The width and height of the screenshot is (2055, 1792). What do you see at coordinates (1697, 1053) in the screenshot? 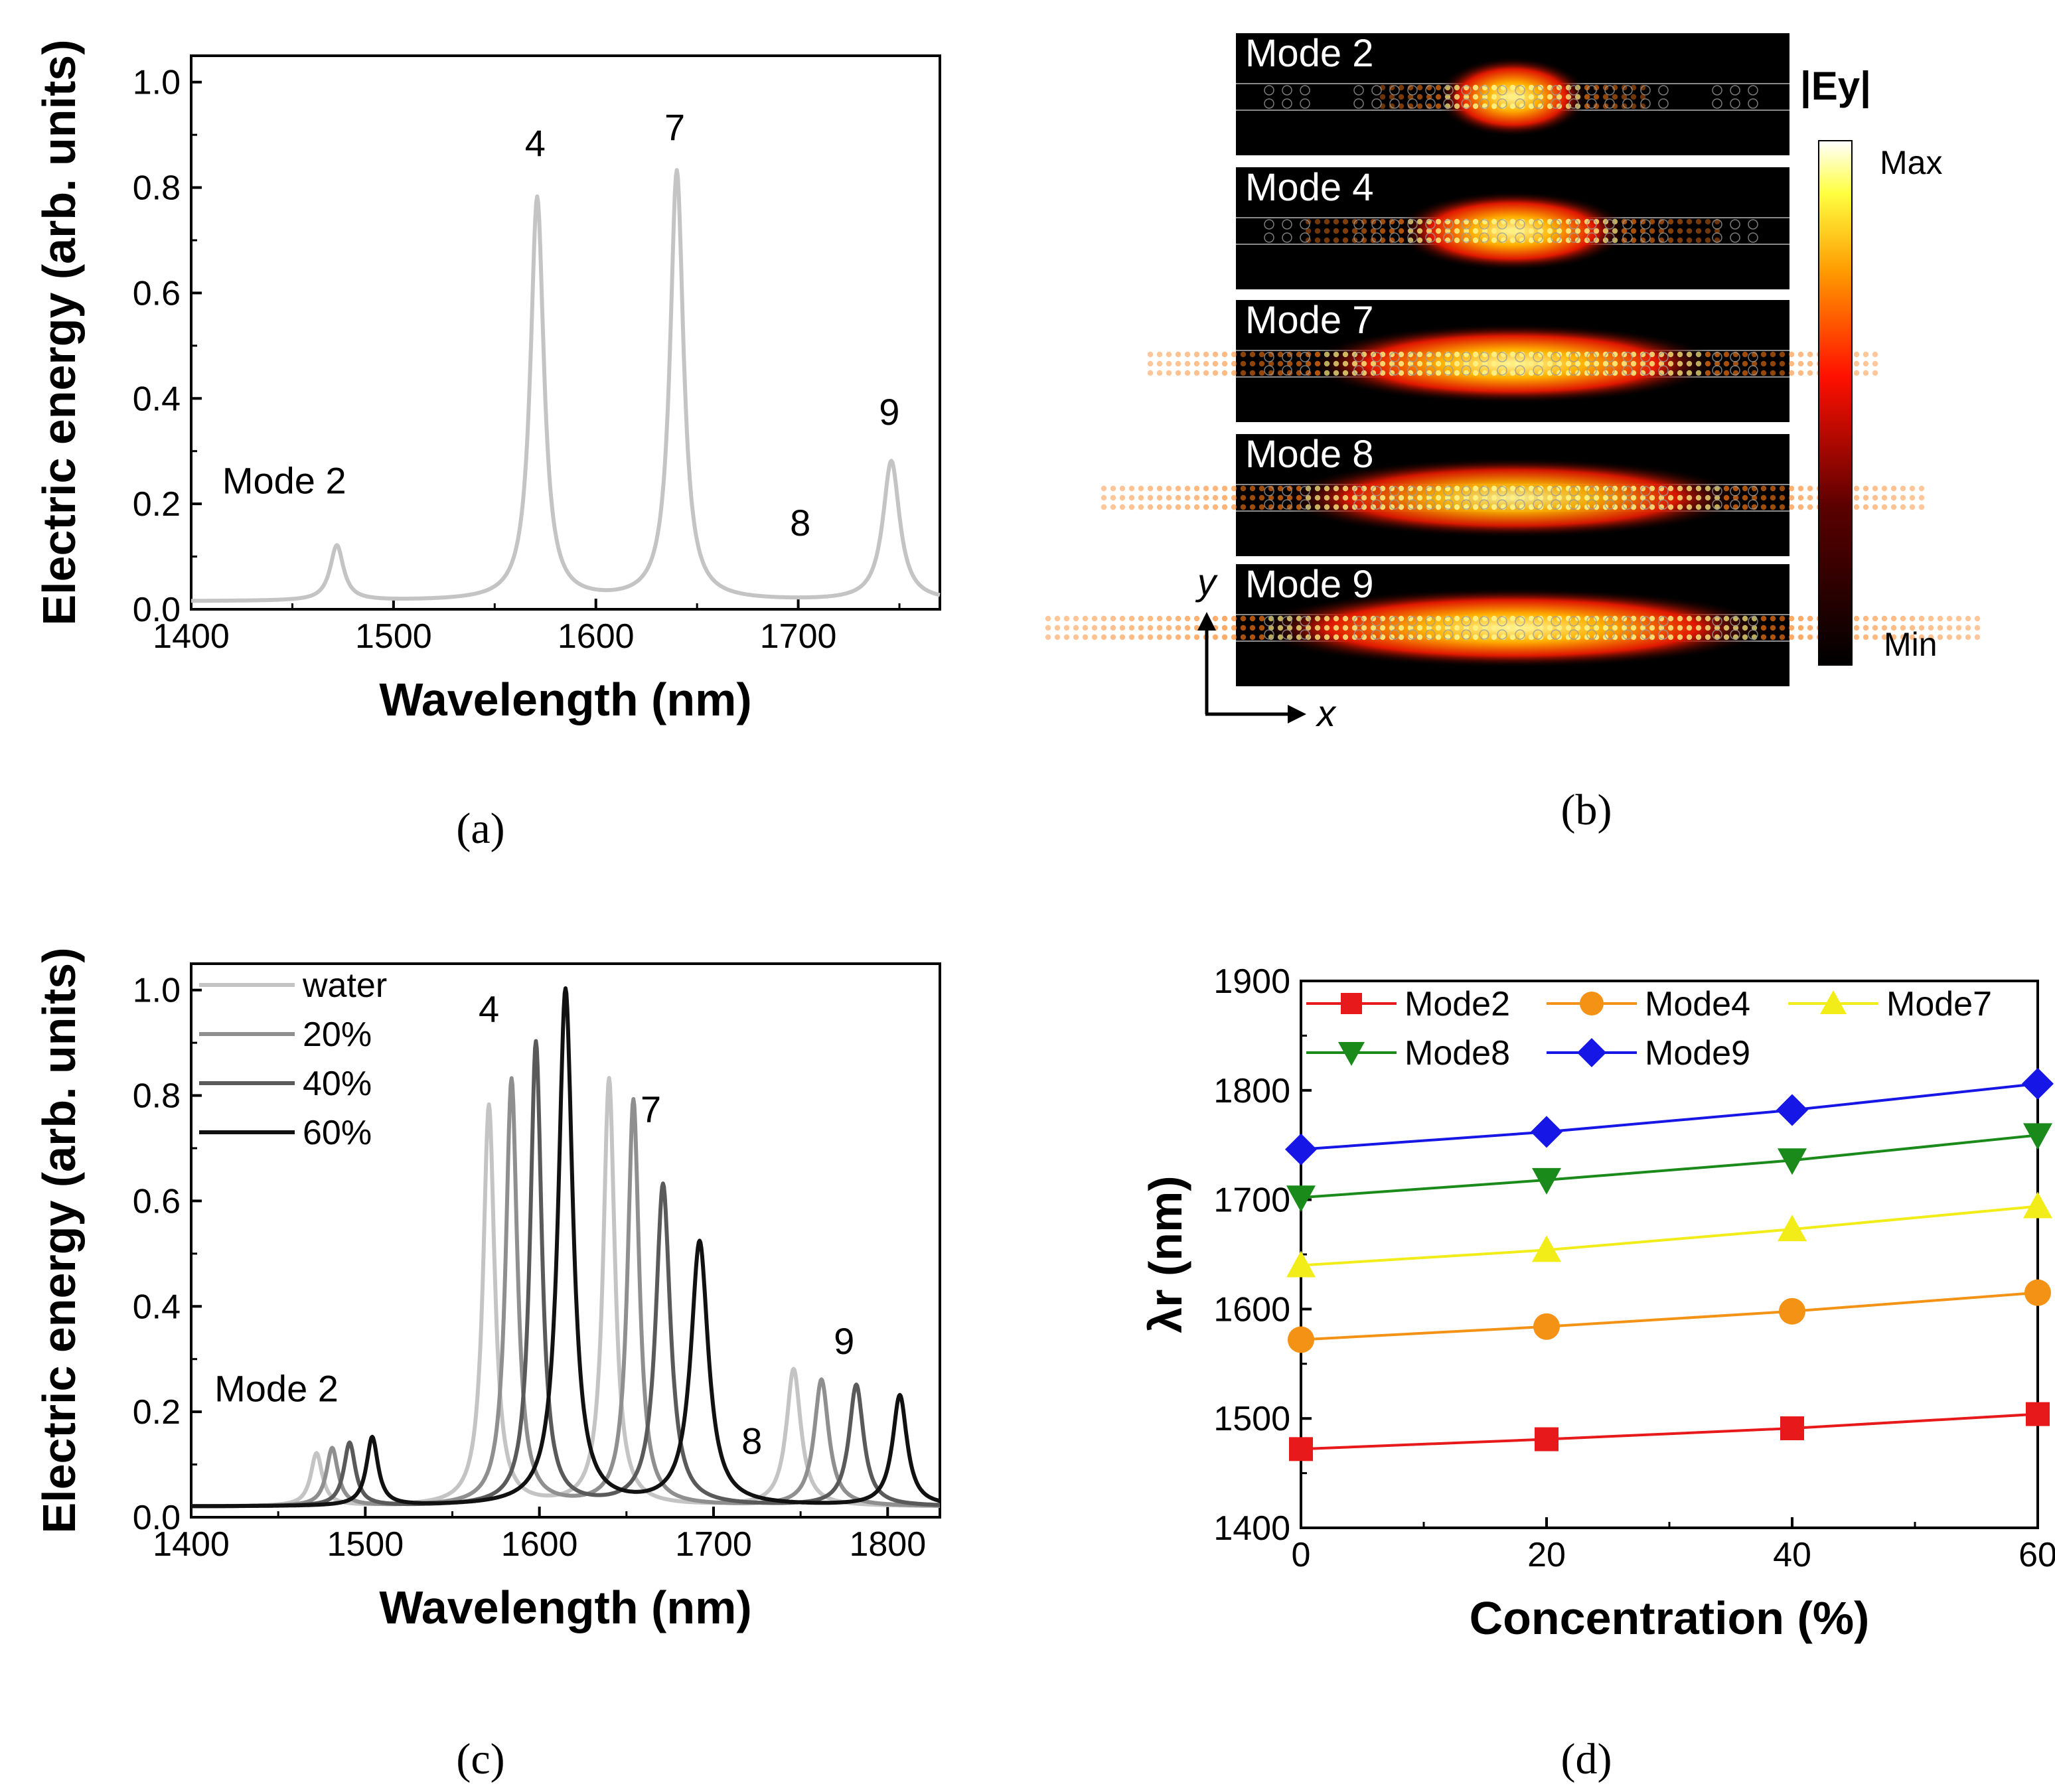
I see `legend-label: Mode9` at bounding box center [1697, 1053].